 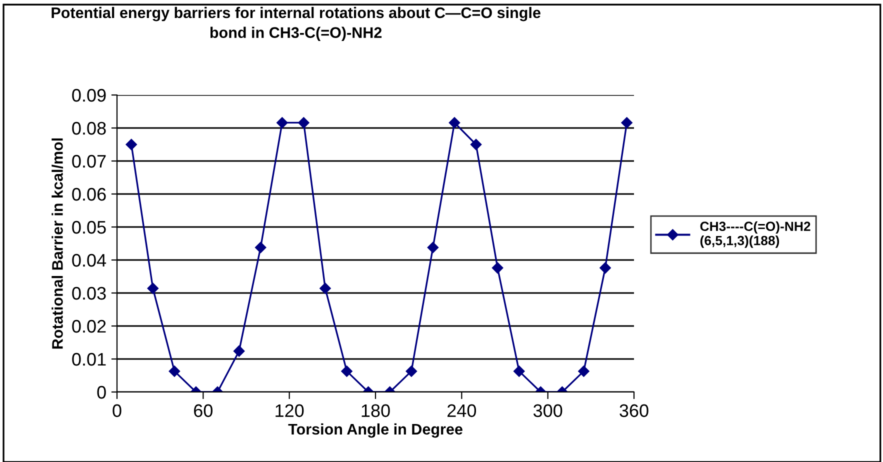 What do you see at coordinates (462, 411) in the screenshot?
I see `x-tick-label: 240` at bounding box center [462, 411].